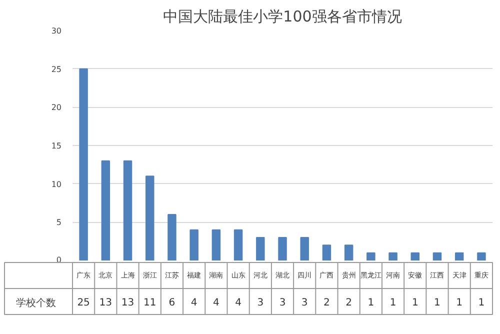 The image size is (500, 334). I want to click on text: 学校个数, so click(36, 303).